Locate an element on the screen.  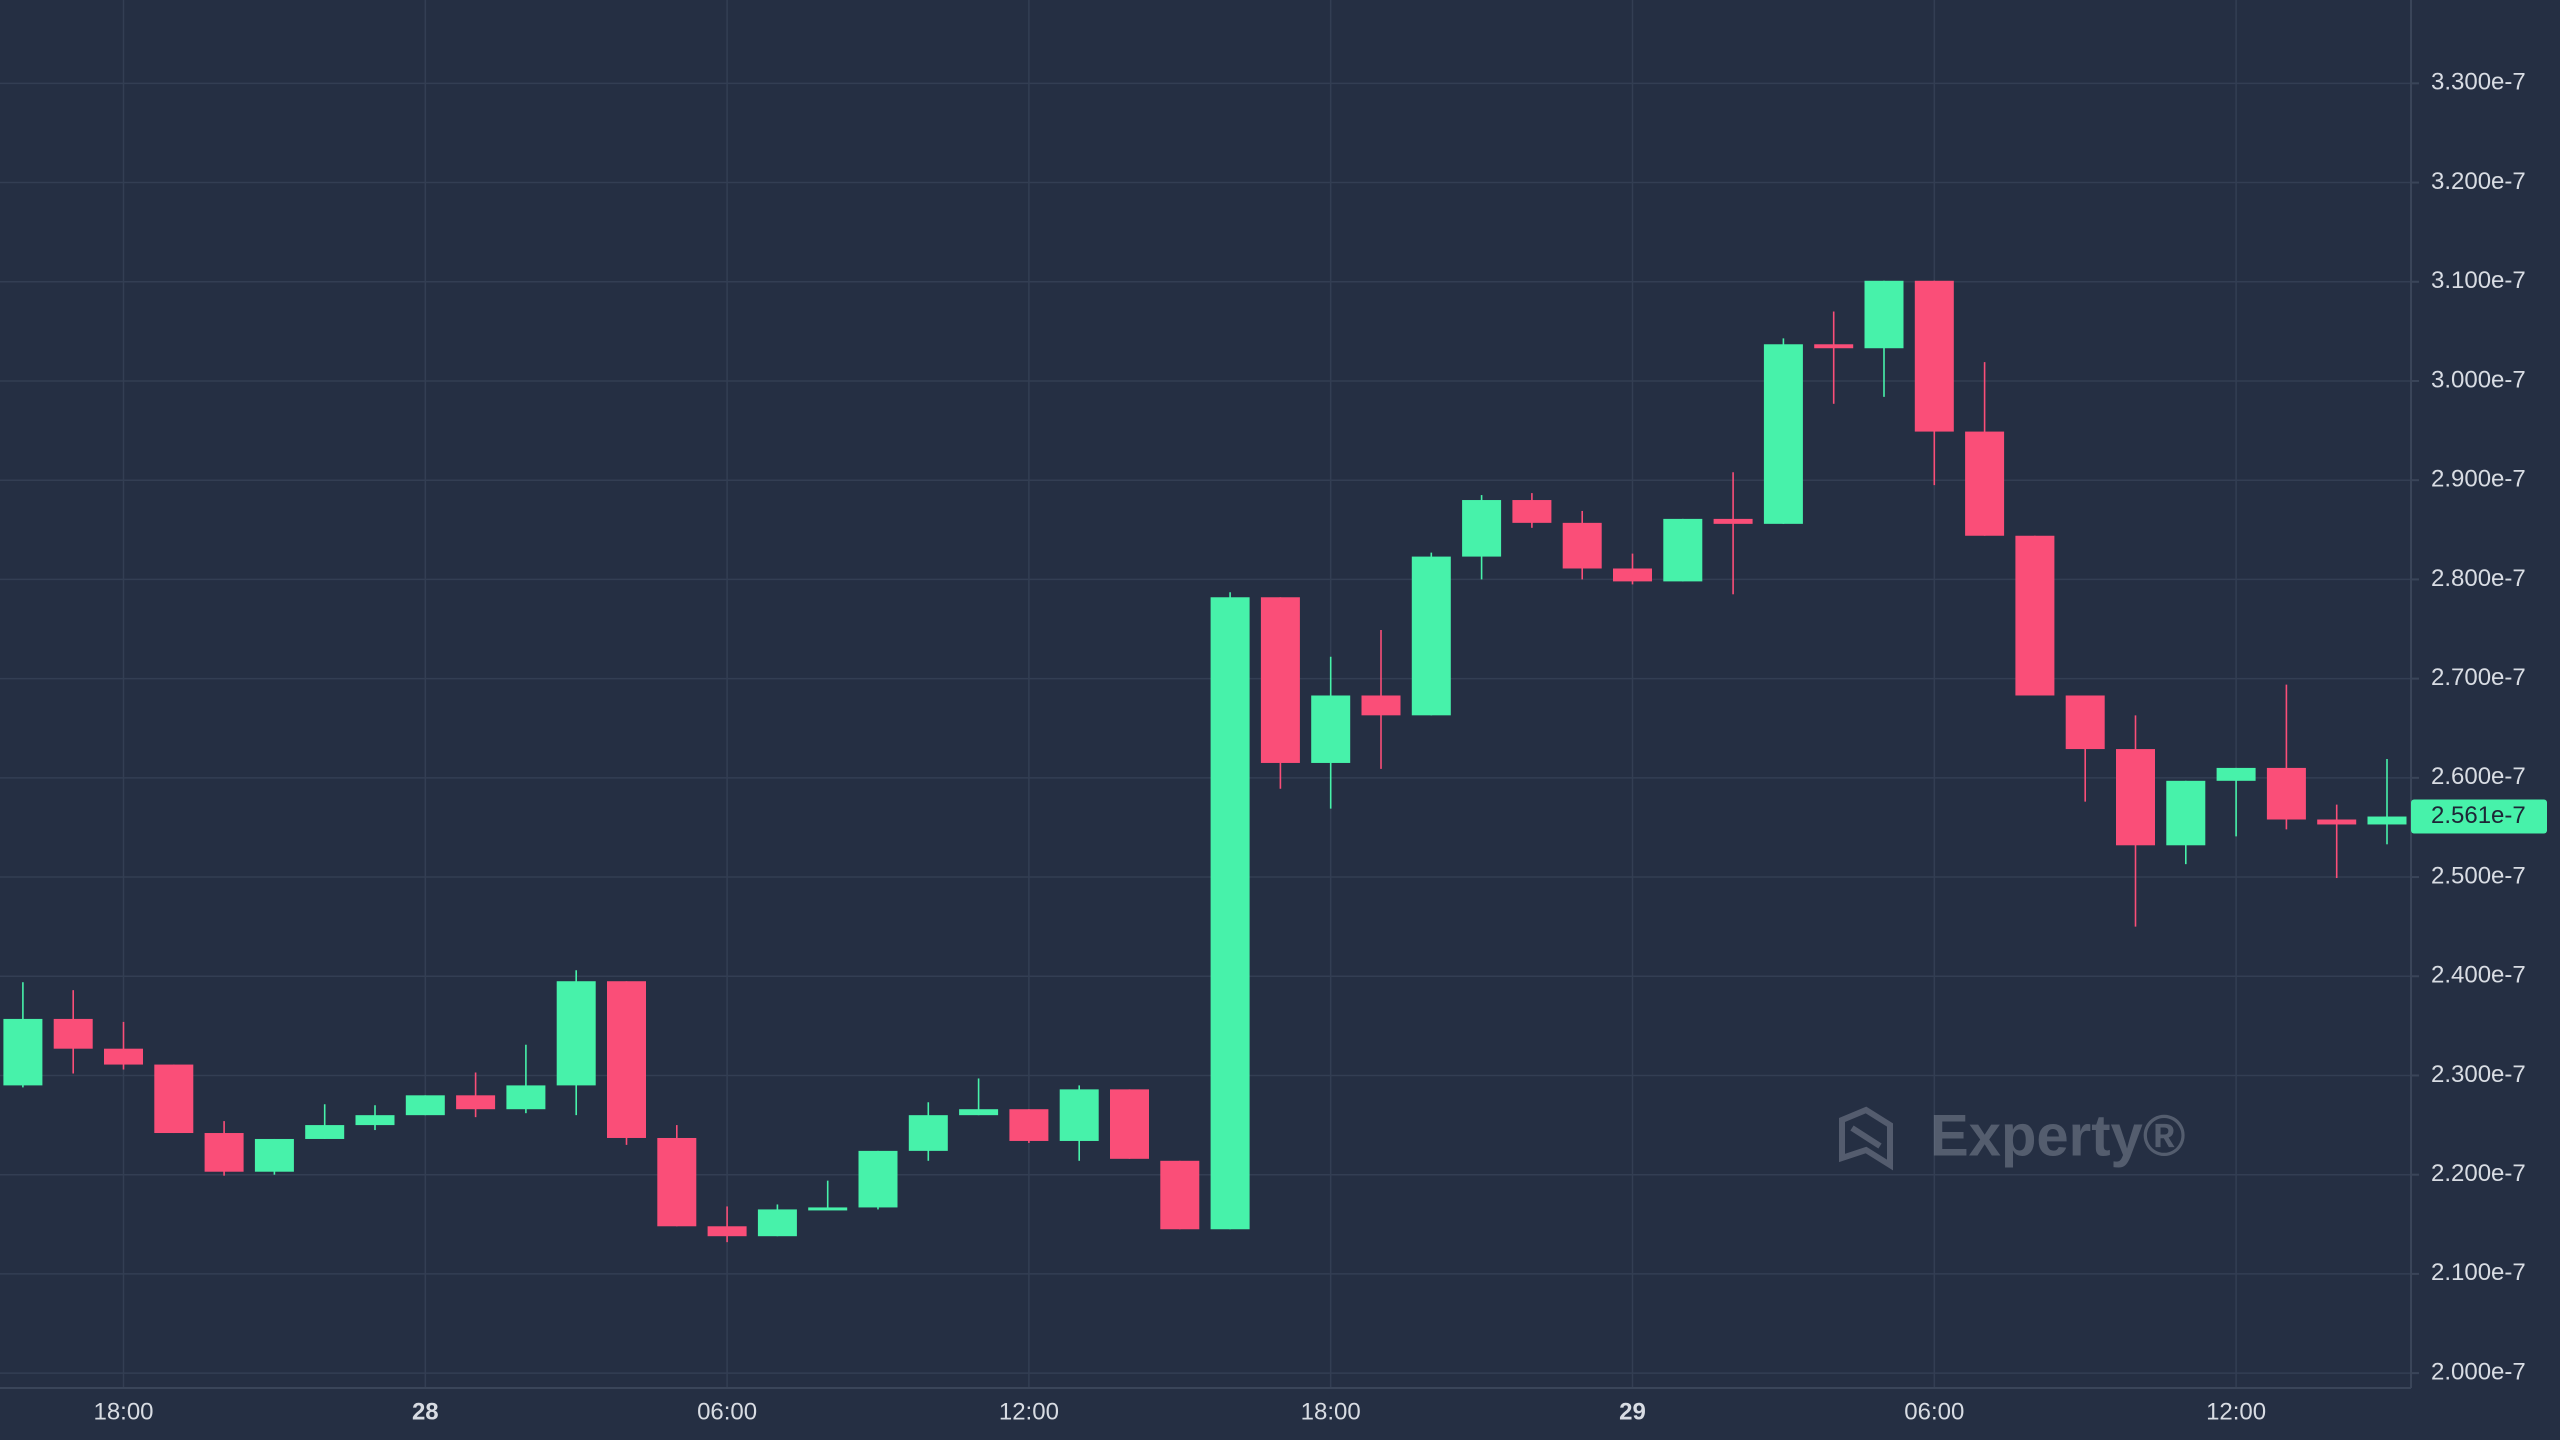
watermark: Experty® is located at coordinates (2012, 1137).